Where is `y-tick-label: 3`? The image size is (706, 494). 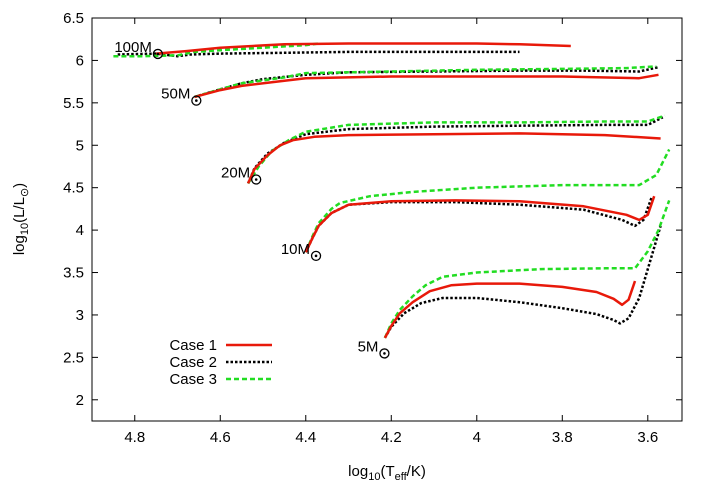
y-tick-label: 3 is located at coordinates (80, 315).